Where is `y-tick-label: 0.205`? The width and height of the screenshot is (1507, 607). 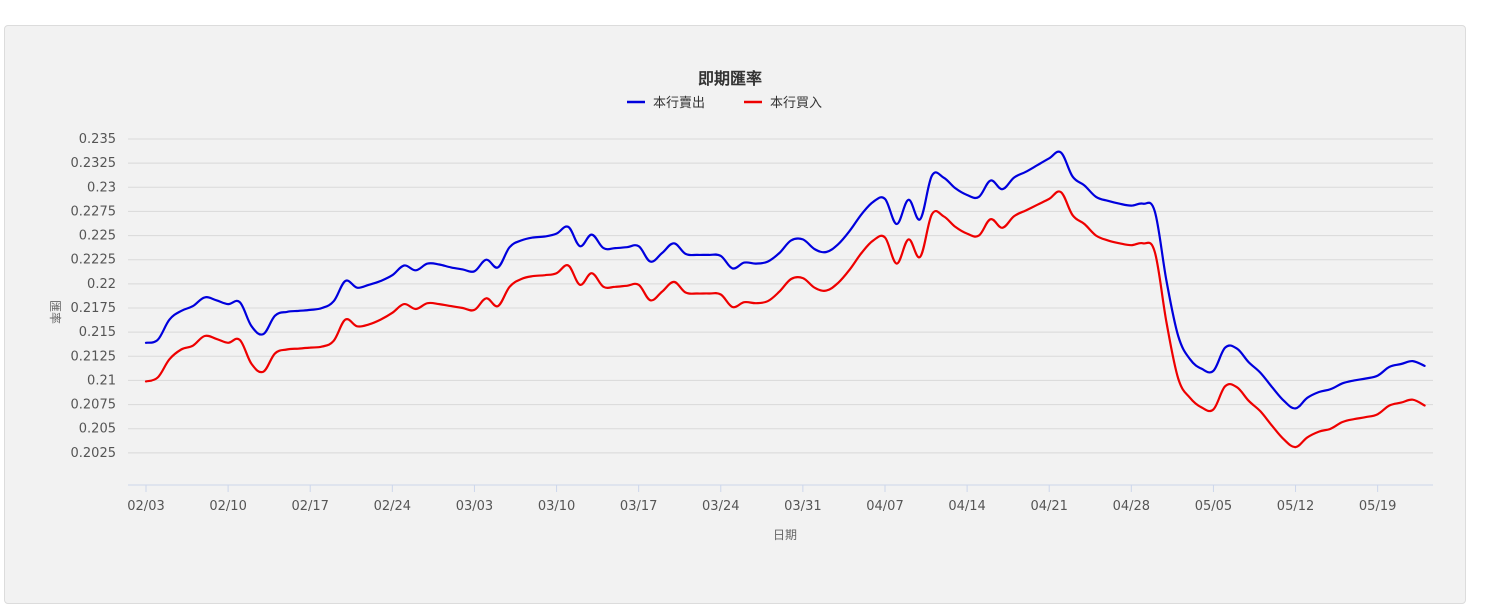 y-tick-label: 0.205 is located at coordinates (97, 429).